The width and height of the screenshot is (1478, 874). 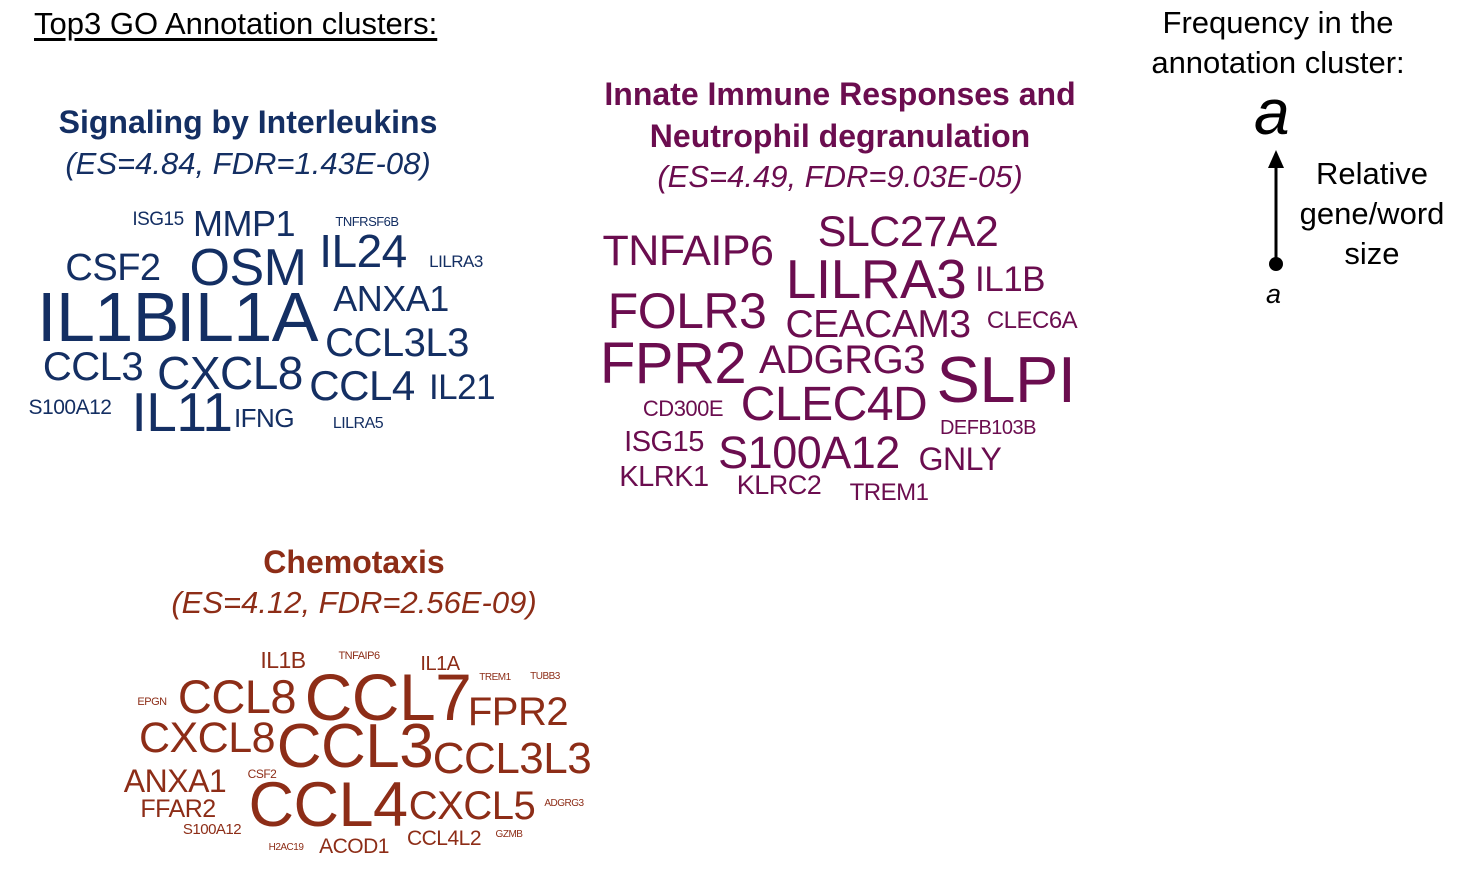 What do you see at coordinates (1274, 294) in the screenshot?
I see `legend-small-letter: a` at bounding box center [1274, 294].